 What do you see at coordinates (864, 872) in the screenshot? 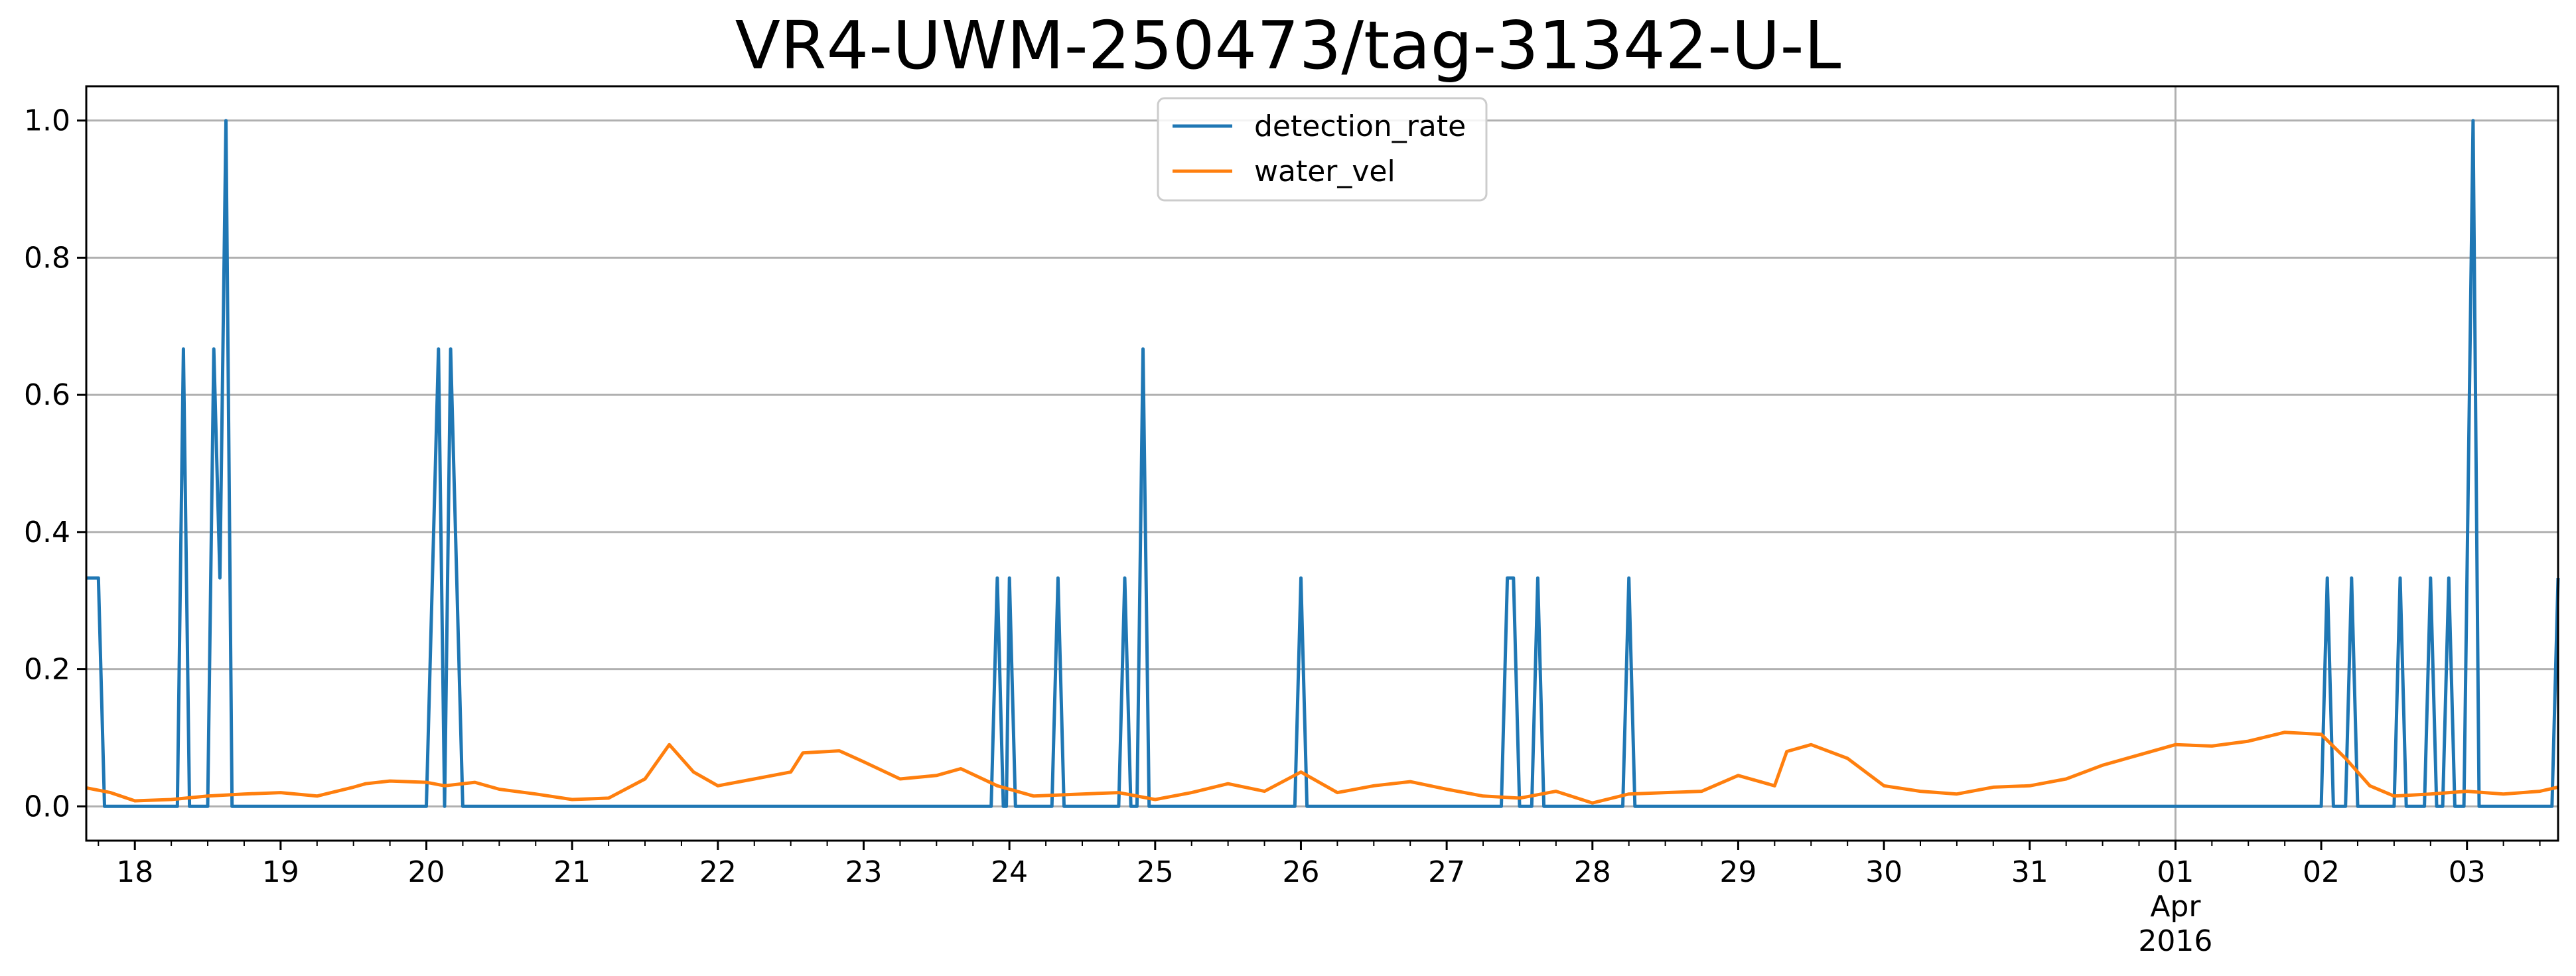
I see `x-tick-label: 23` at bounding box center [864, 872].